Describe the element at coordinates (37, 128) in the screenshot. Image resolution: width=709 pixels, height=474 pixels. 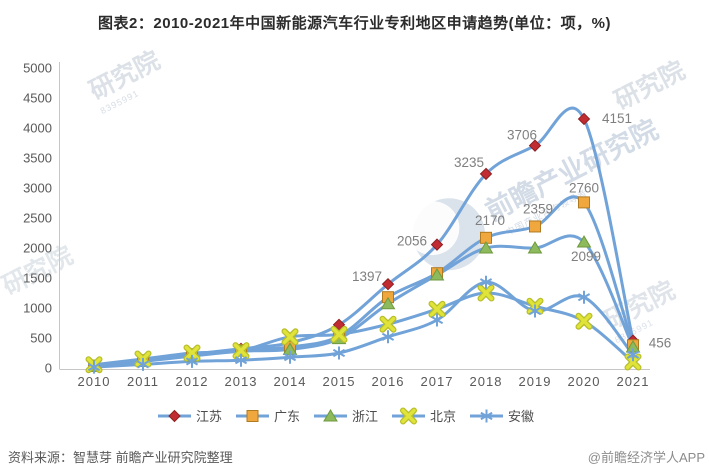
I see `y-tick-label: 4000` at that location.